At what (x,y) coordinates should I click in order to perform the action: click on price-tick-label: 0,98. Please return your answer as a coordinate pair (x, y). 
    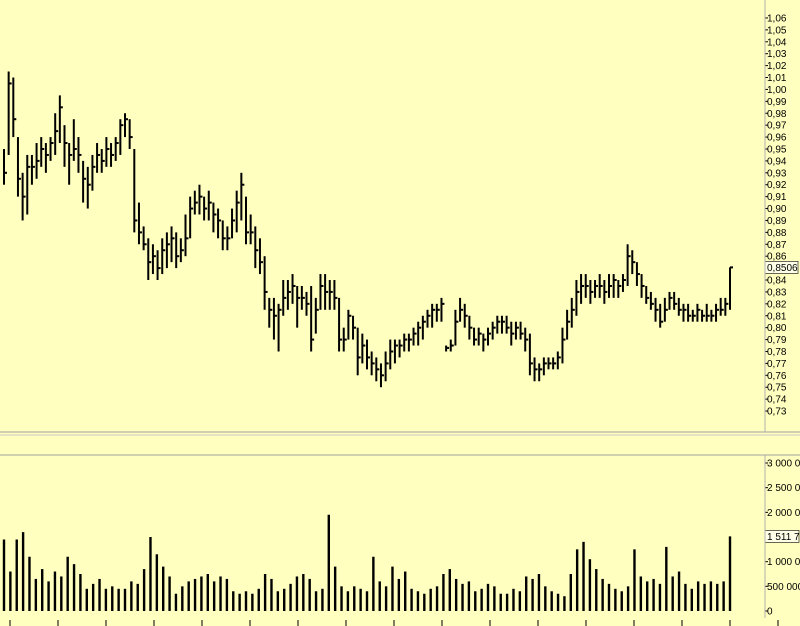
    Looking at the image, I should click on (777, 114).